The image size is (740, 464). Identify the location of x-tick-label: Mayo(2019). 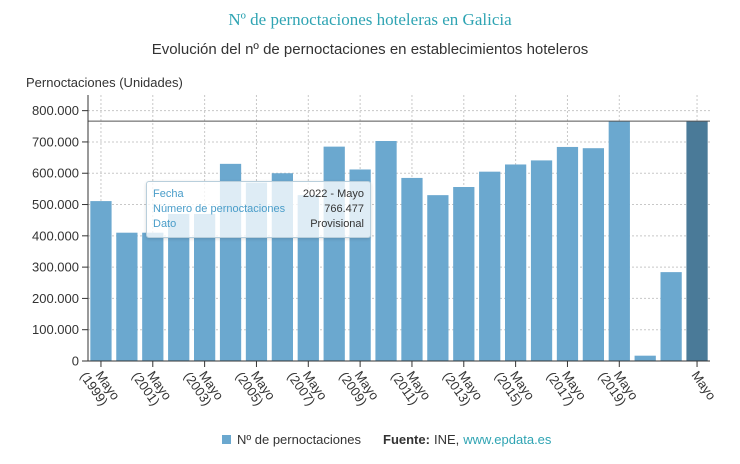
(619, 386).